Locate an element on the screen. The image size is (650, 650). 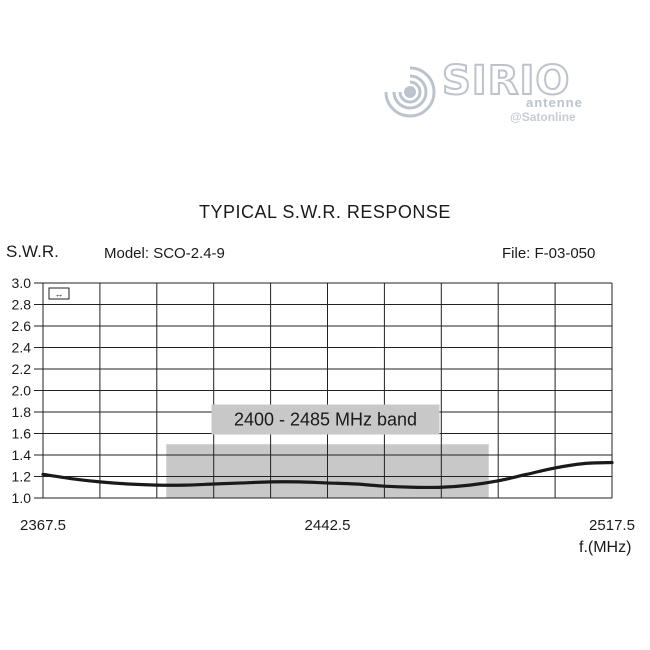
scale-icon-frame is located at coordinates (59, 293).